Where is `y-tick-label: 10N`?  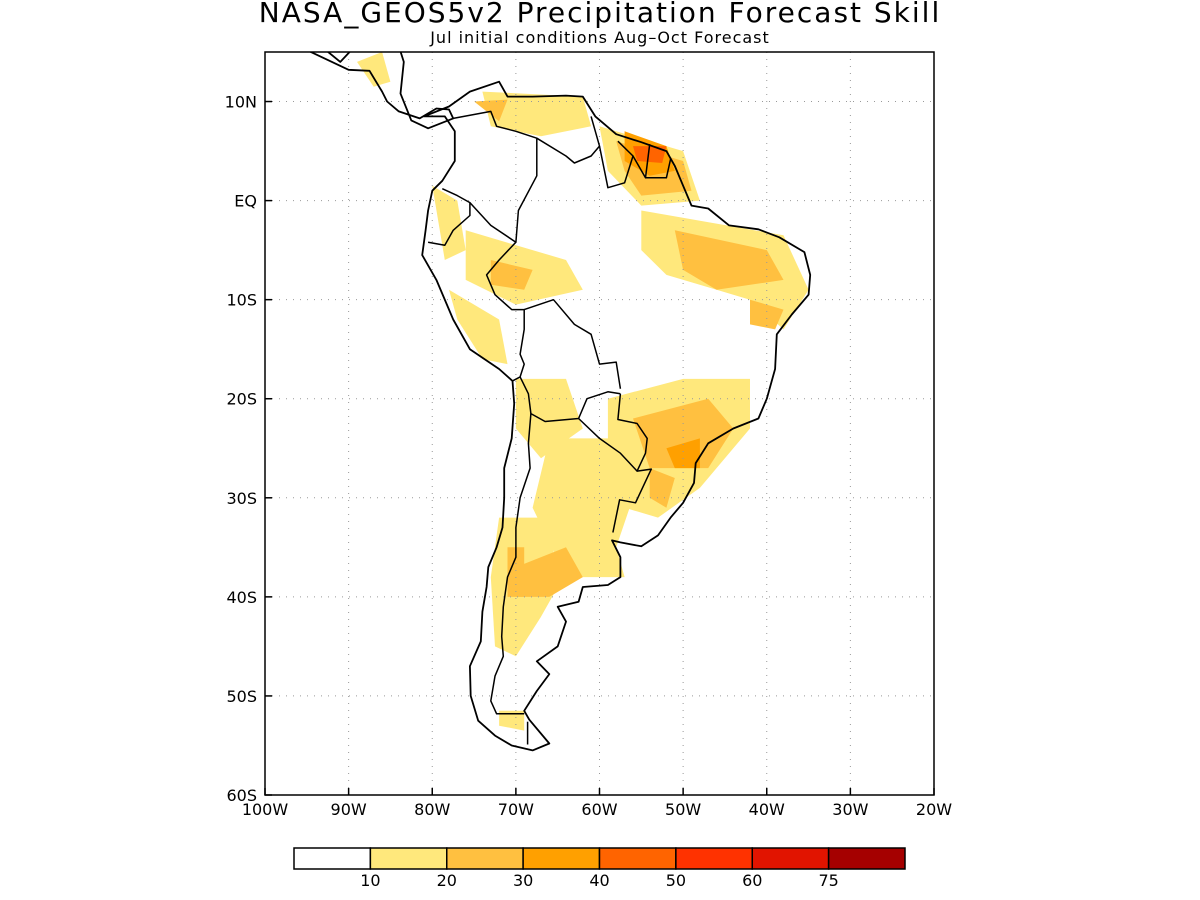 y-tick-label: 10N is located at coordinates (241, 102).